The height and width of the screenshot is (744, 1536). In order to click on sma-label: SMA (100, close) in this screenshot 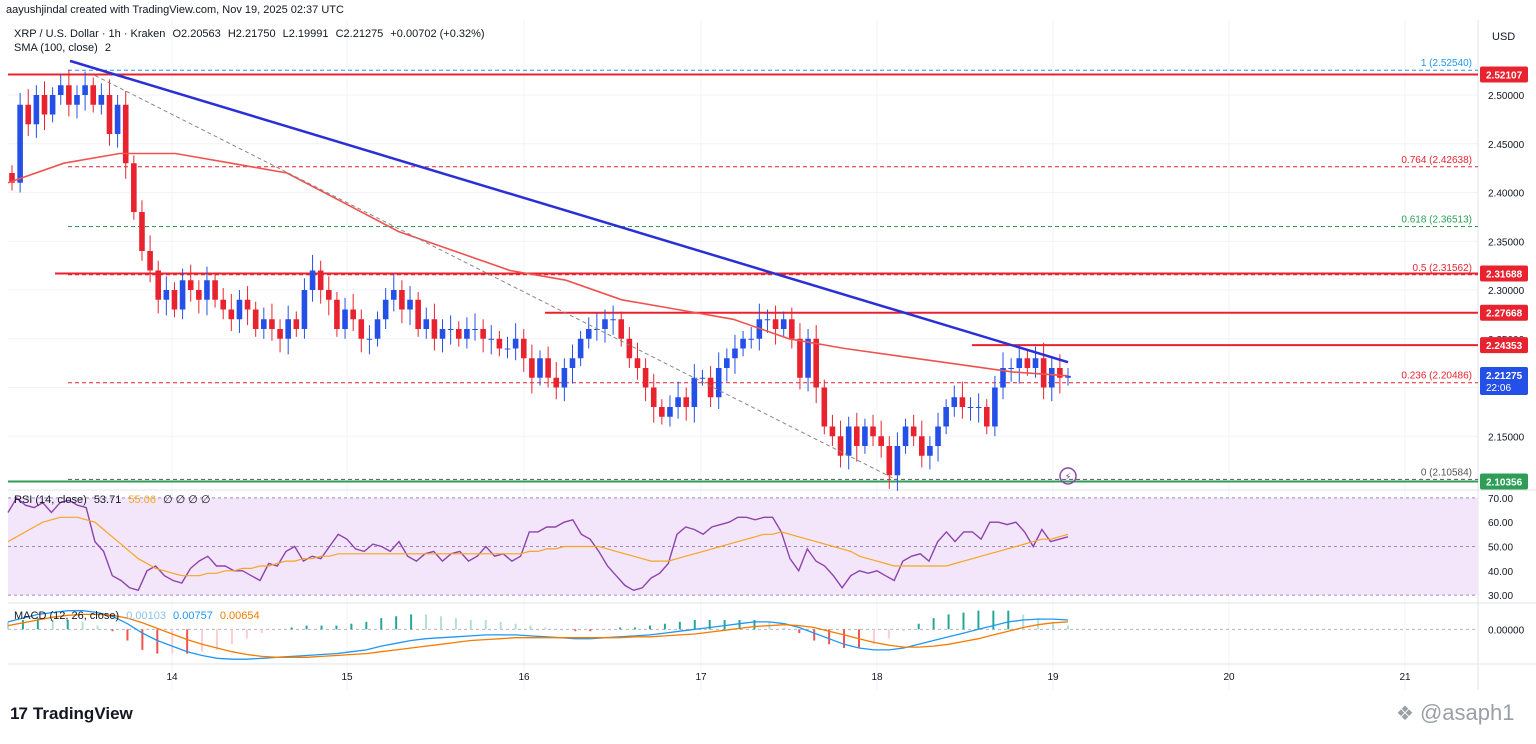, I will do `click(56, 48)`.